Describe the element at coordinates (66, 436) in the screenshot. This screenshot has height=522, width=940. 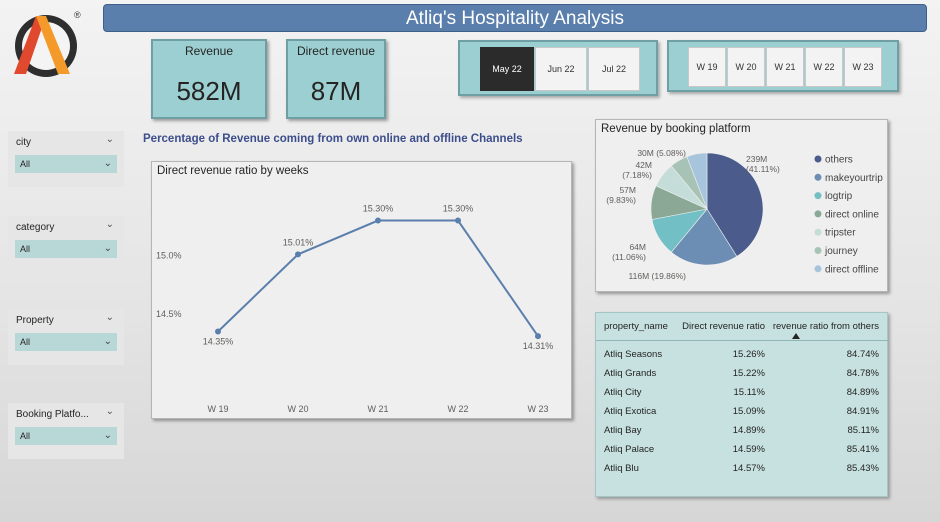
I see `filter-booking-platform-dropdown: All ⌄` at that location.